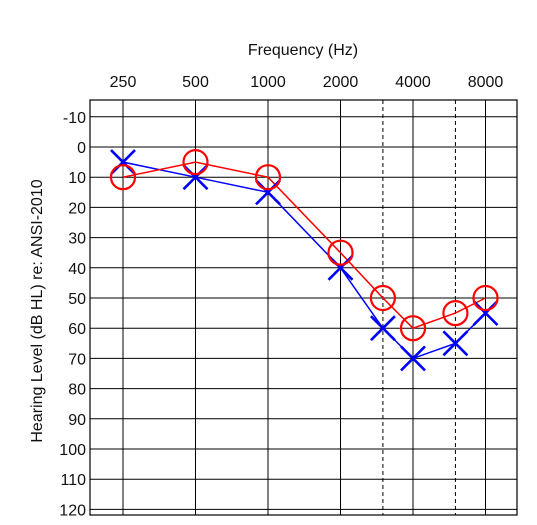  Describe the element at coordinates (81, 148) in the screenshot. I see `y-tick-label: 0` at that location.